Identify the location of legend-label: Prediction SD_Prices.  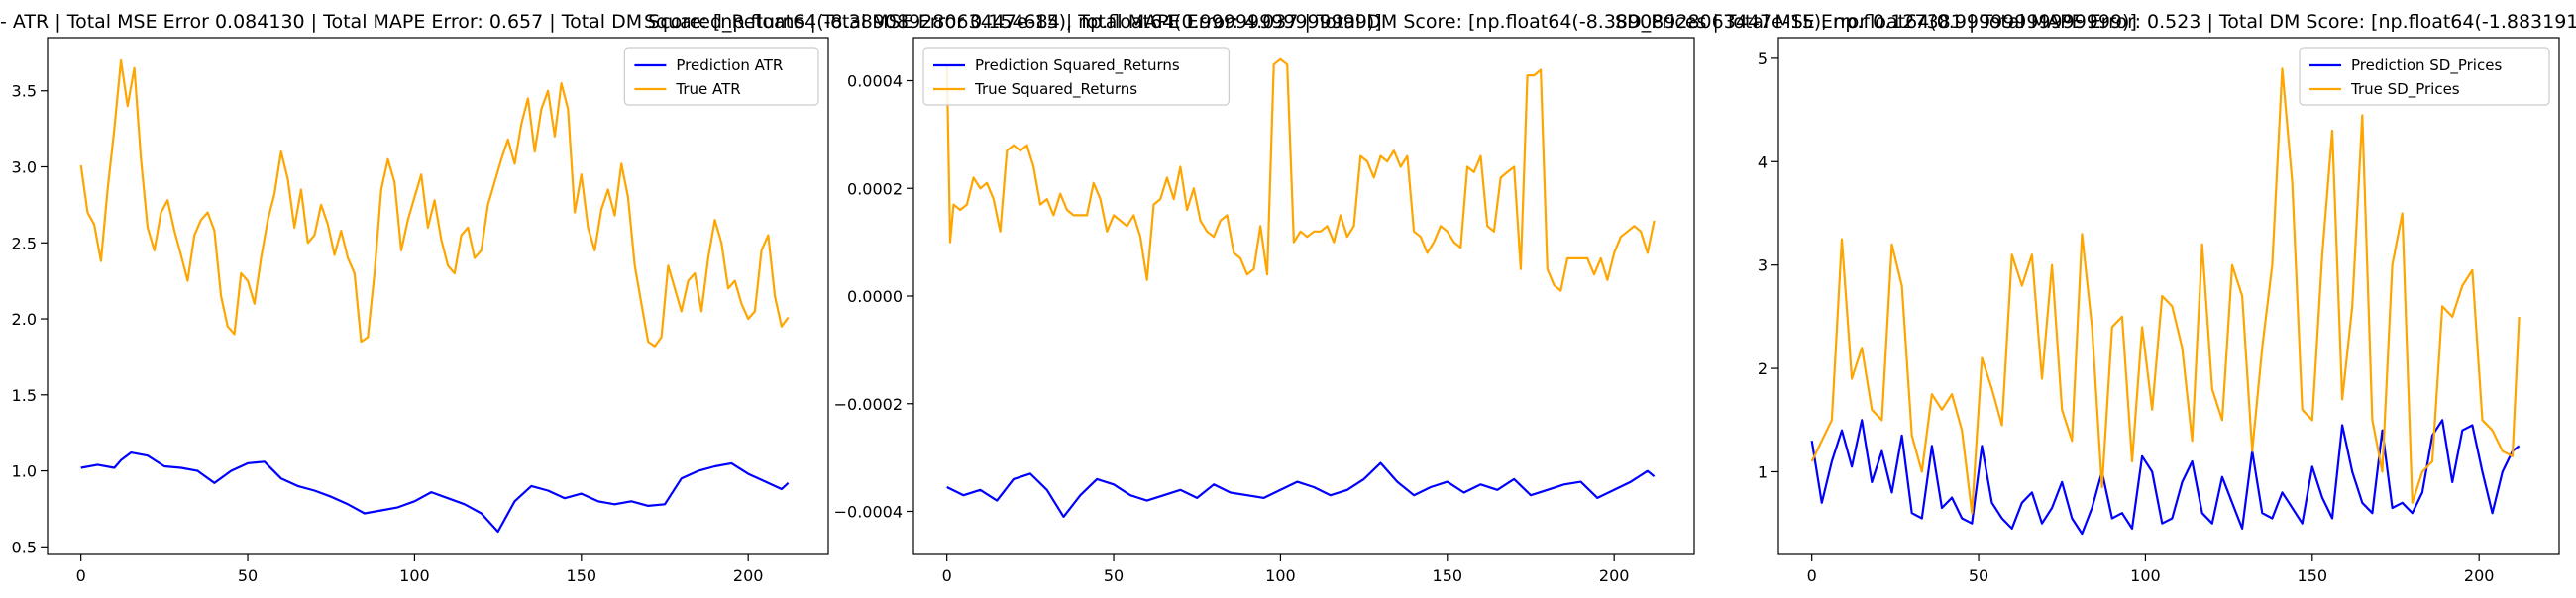
(2426, 65).